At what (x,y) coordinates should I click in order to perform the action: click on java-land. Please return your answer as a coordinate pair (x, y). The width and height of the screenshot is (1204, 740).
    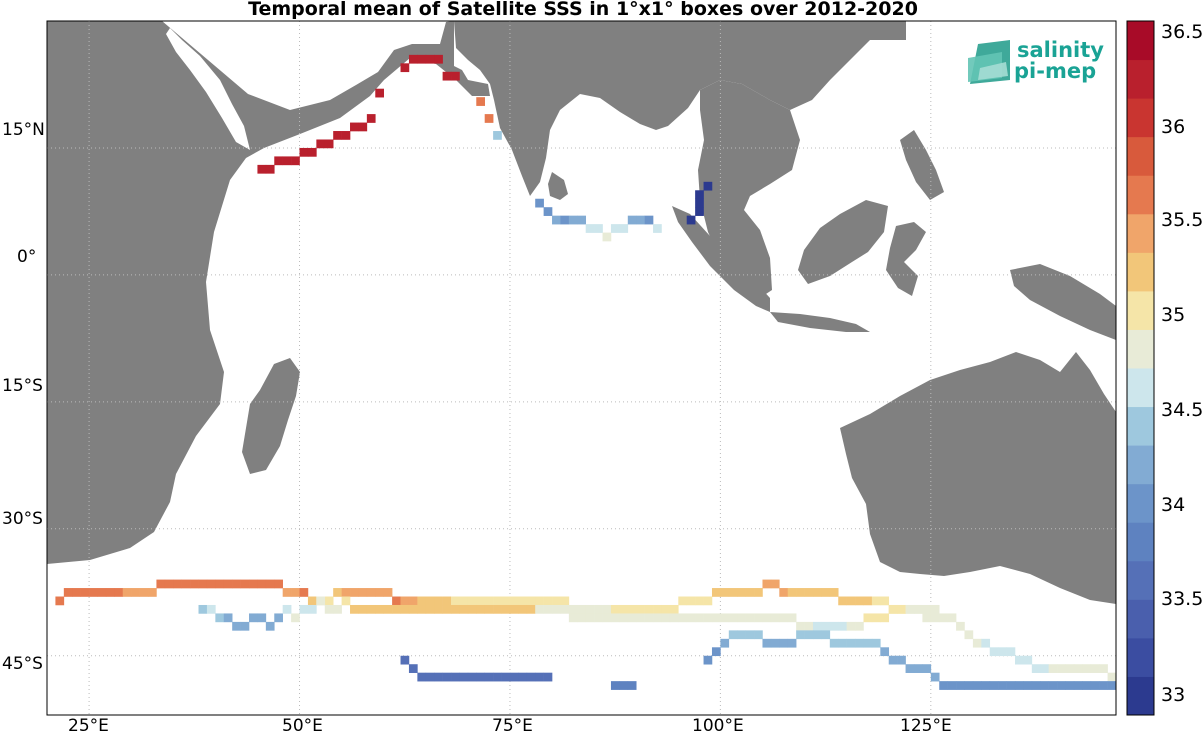
    Looking at the image, I should click on (820, 322).